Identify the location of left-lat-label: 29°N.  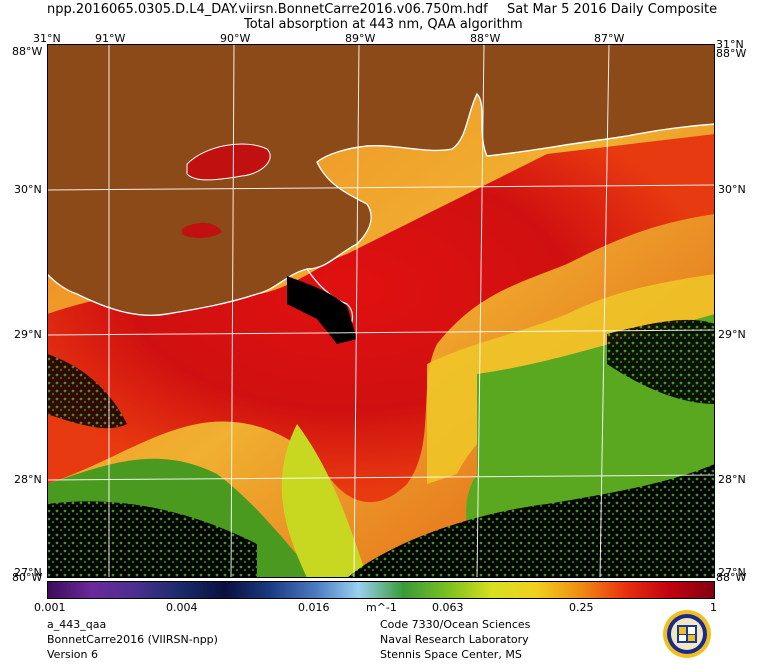
(28, 334).